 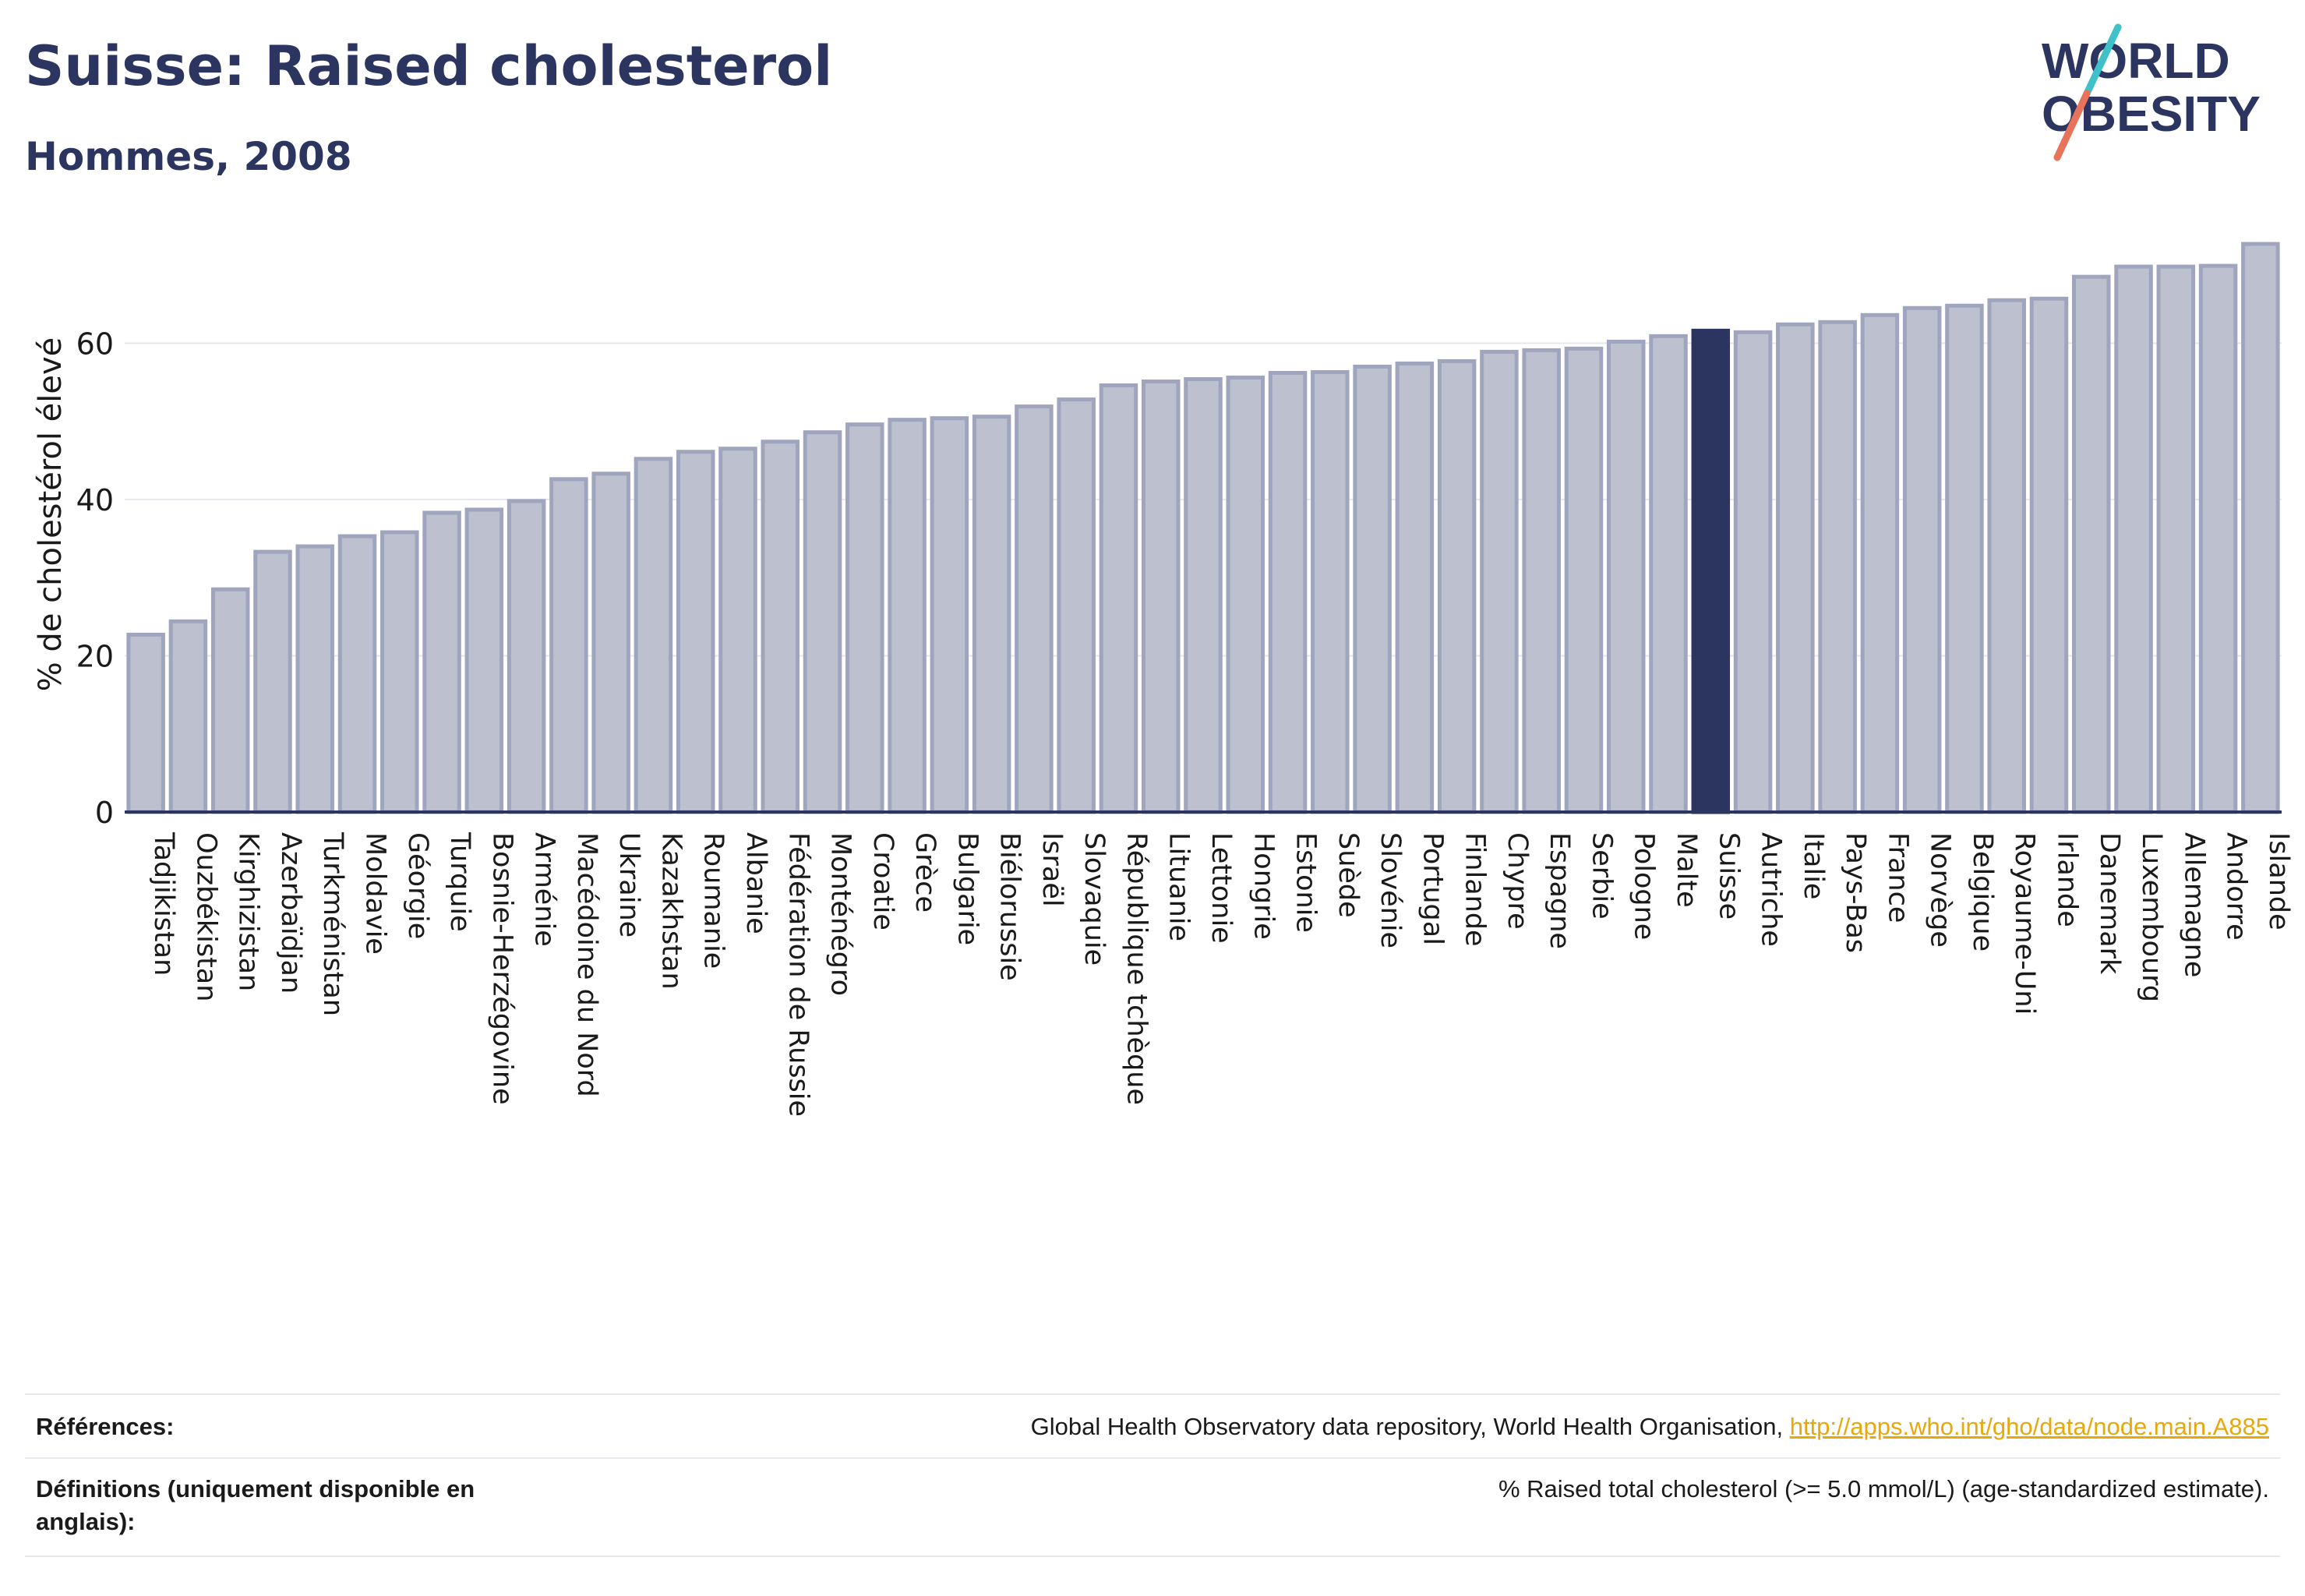 What do you see at coordinates (248, 911) in the screenshot?
I see `x-tick-label: Kirghizistan` at bounding box center [248, 911].